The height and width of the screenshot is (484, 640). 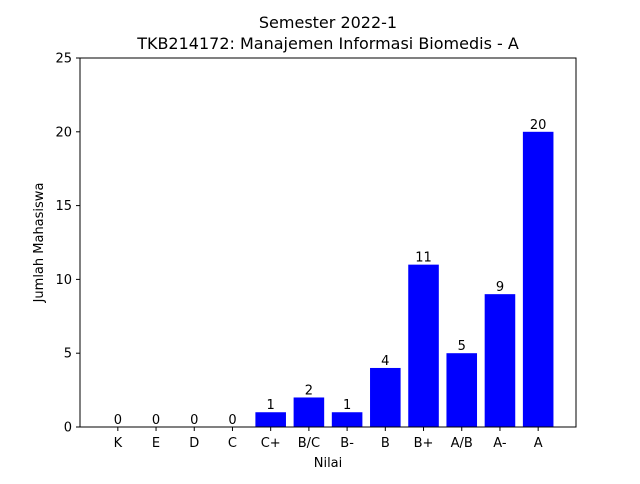 I want to click on data-label-C: 0, so click(x=232, y=420).